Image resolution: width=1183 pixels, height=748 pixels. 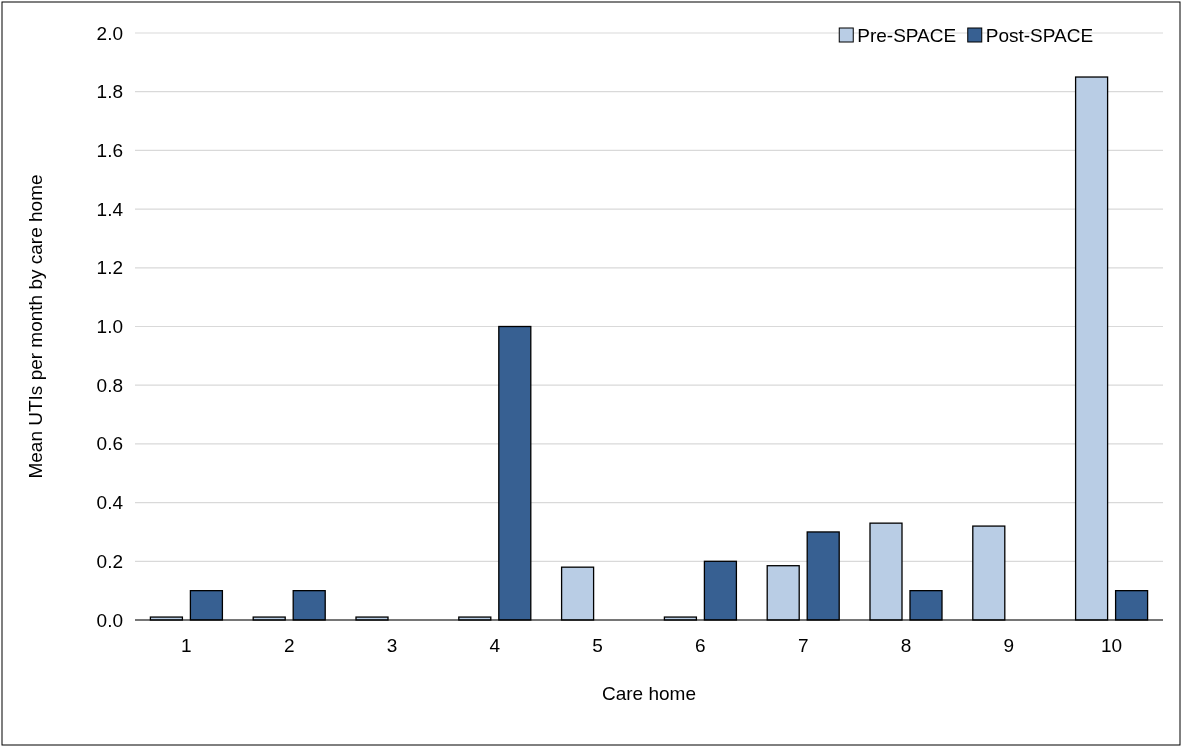 I want to click on y-tick-label: 0.2, so click(x=109, y=561).